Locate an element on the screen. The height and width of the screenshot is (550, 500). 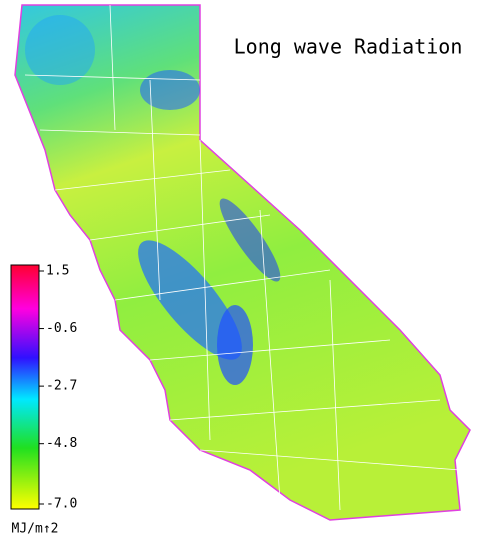
colorbar-tick-label: -2.7 is located at coordinates (61, 386).